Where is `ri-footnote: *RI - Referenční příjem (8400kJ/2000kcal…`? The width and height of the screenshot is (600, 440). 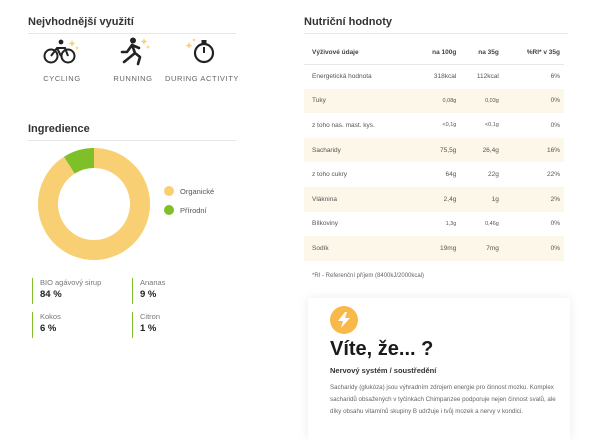
ri-footnote: *RI - Referenční příjem (8400kJ/2000kcal… is located at coordinates (368, 276).